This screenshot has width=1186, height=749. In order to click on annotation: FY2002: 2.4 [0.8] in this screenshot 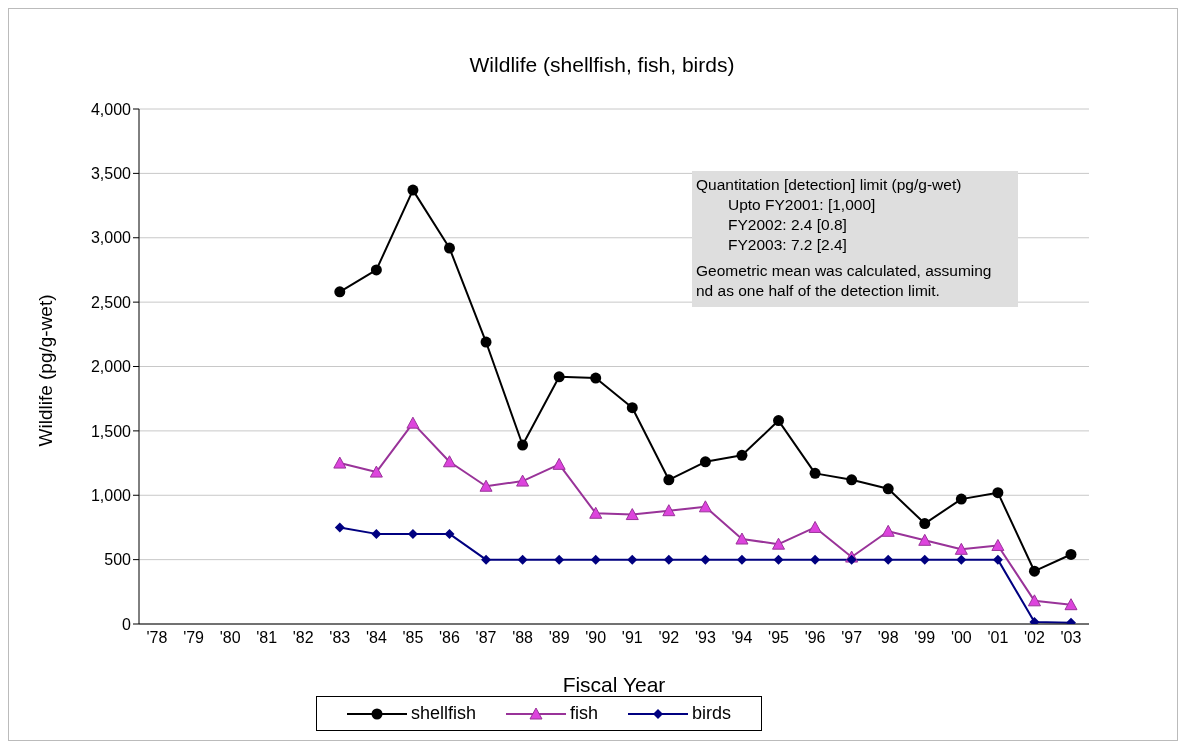, I will do `click(787, 225)`.